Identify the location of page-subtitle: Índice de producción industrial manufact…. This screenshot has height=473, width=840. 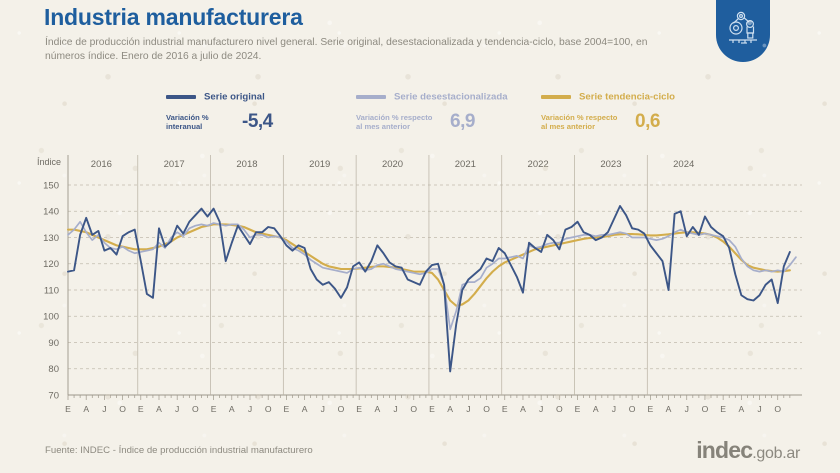
(346, 49).